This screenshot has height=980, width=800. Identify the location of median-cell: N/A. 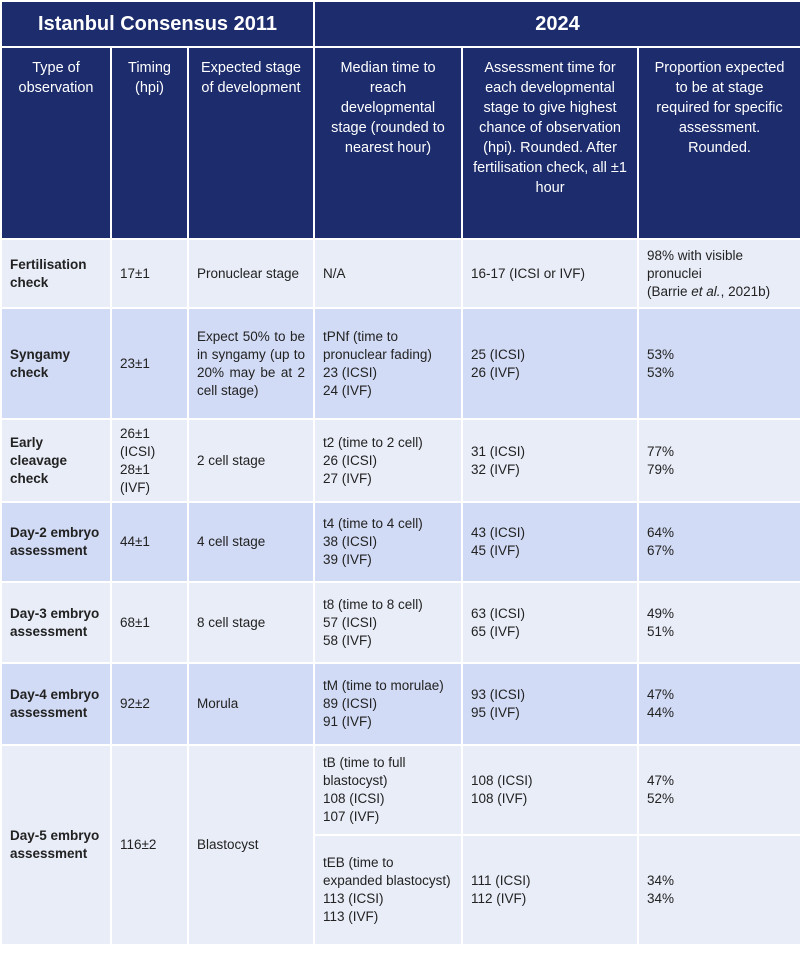
(388, 273).